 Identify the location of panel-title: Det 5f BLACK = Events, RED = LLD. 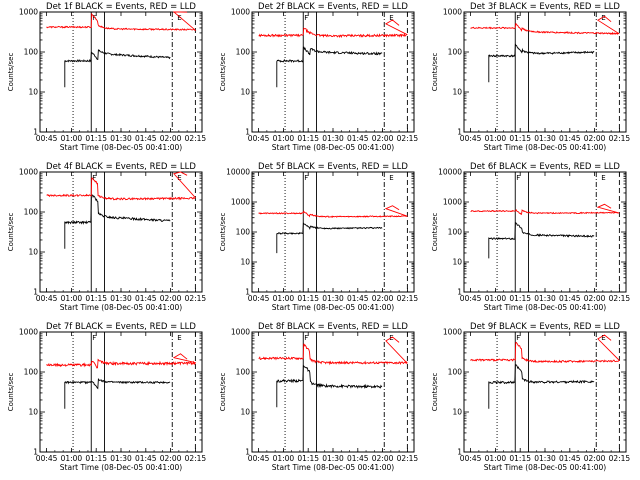
(333, 167).